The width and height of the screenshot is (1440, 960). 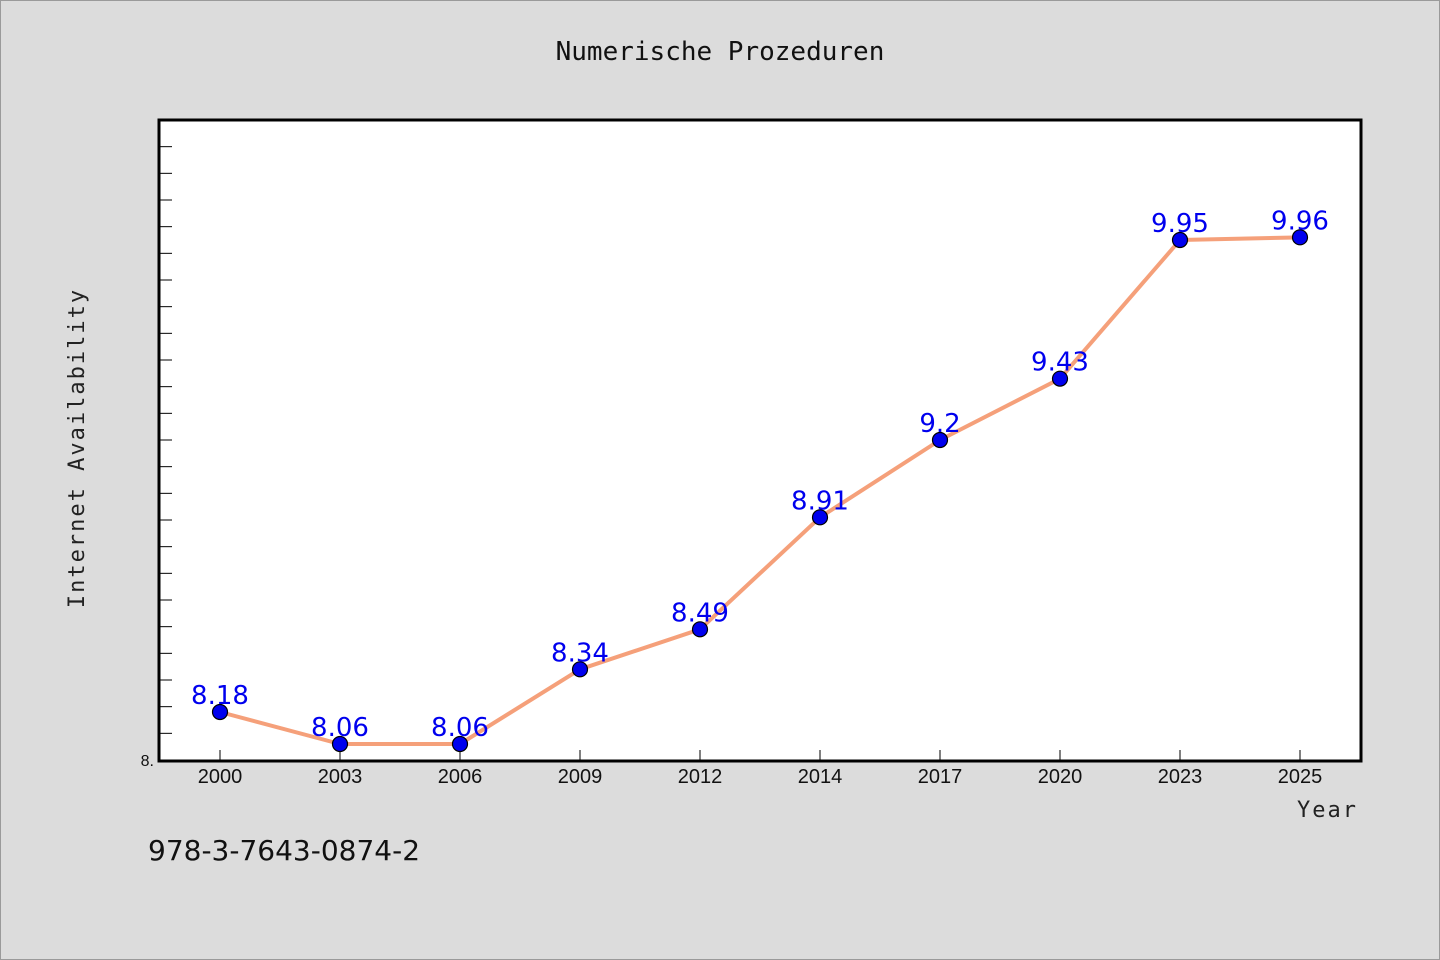 I want to click on data-label: 9.2, so click(x=939, y=424).